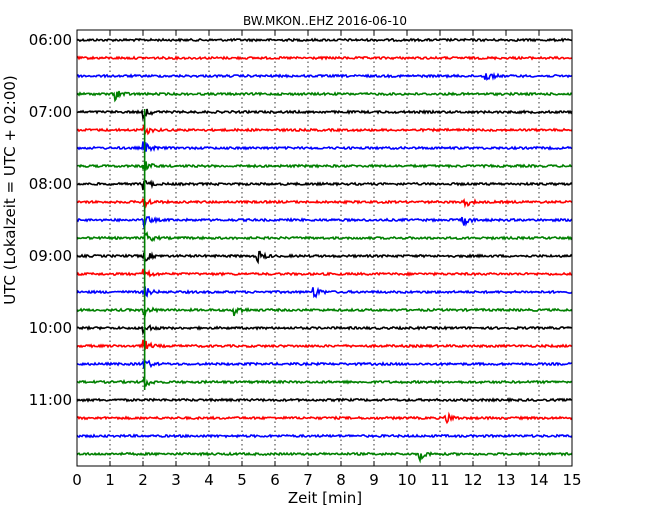 This screenshot has height=520, width=650. I want to click on trace-07:00, so click(324, 115).